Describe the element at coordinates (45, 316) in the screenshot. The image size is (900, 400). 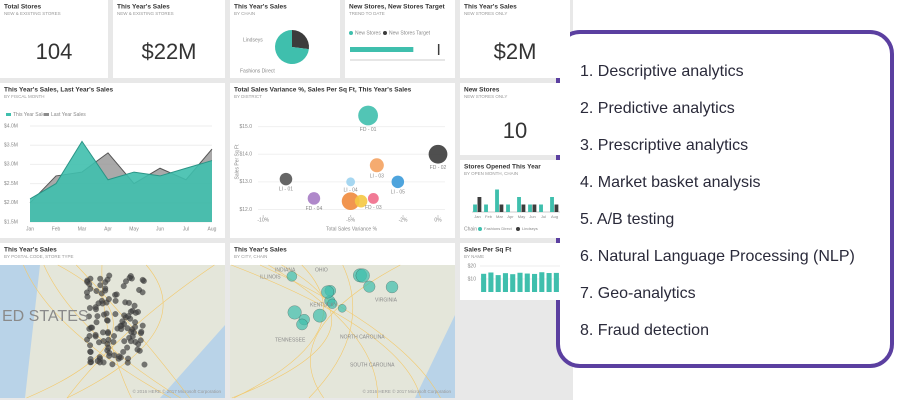
I see `map-label: ED STATES` at that location.